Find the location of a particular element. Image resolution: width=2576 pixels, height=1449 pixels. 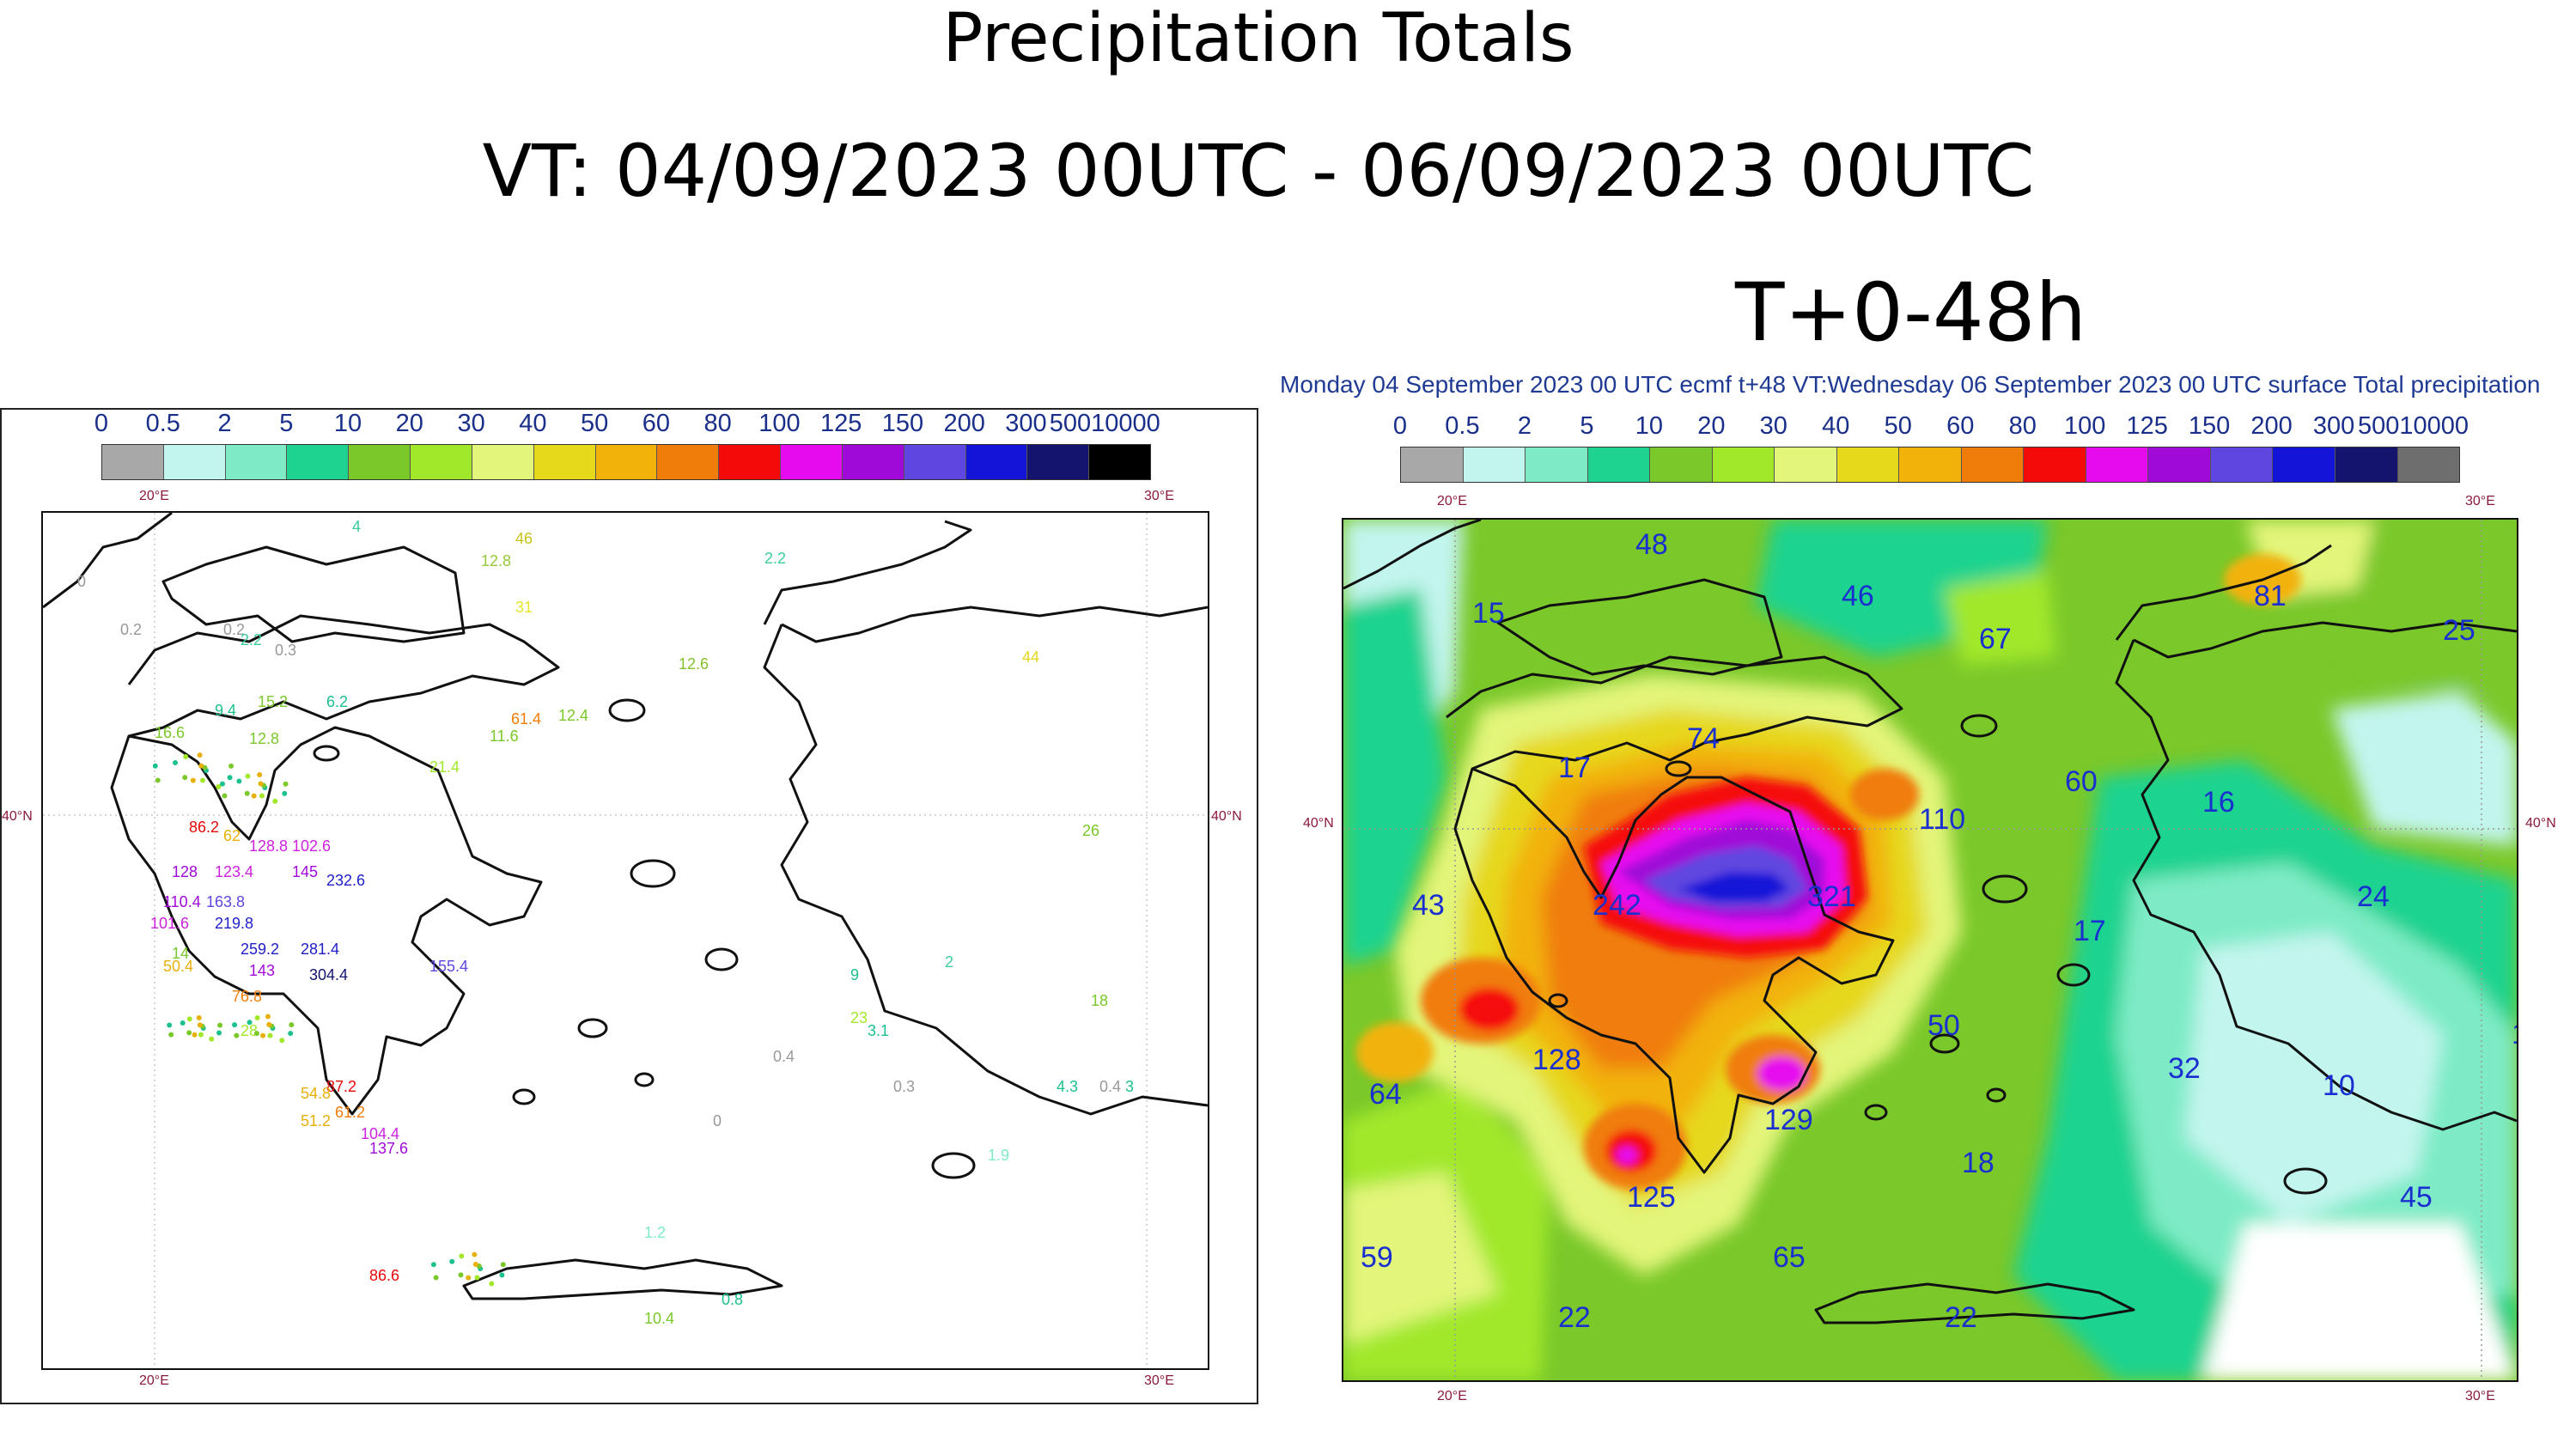

station-value: 28 is located at coordinates (249, 1030).